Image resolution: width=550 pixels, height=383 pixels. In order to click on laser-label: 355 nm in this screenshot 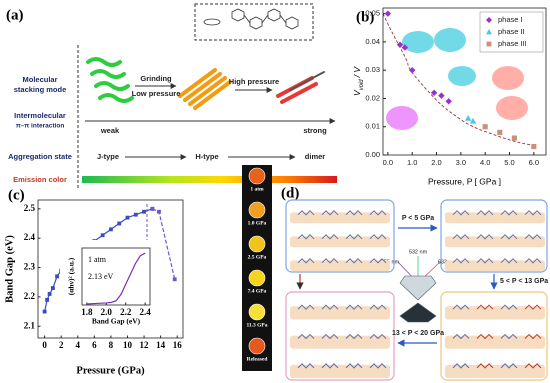, I will do `click(390, 262)`.